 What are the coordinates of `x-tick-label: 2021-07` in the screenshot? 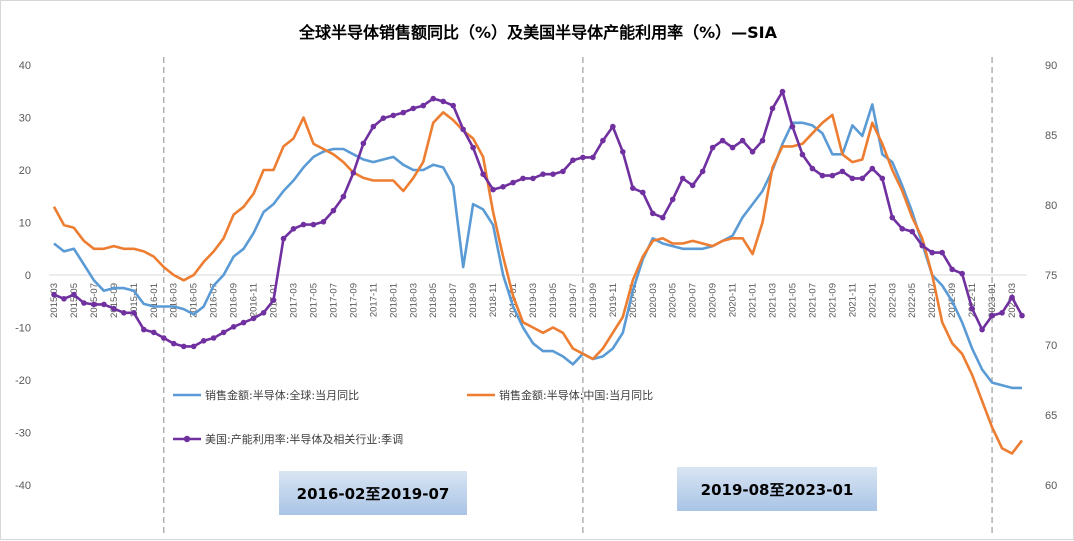 It's located at (812, 300).